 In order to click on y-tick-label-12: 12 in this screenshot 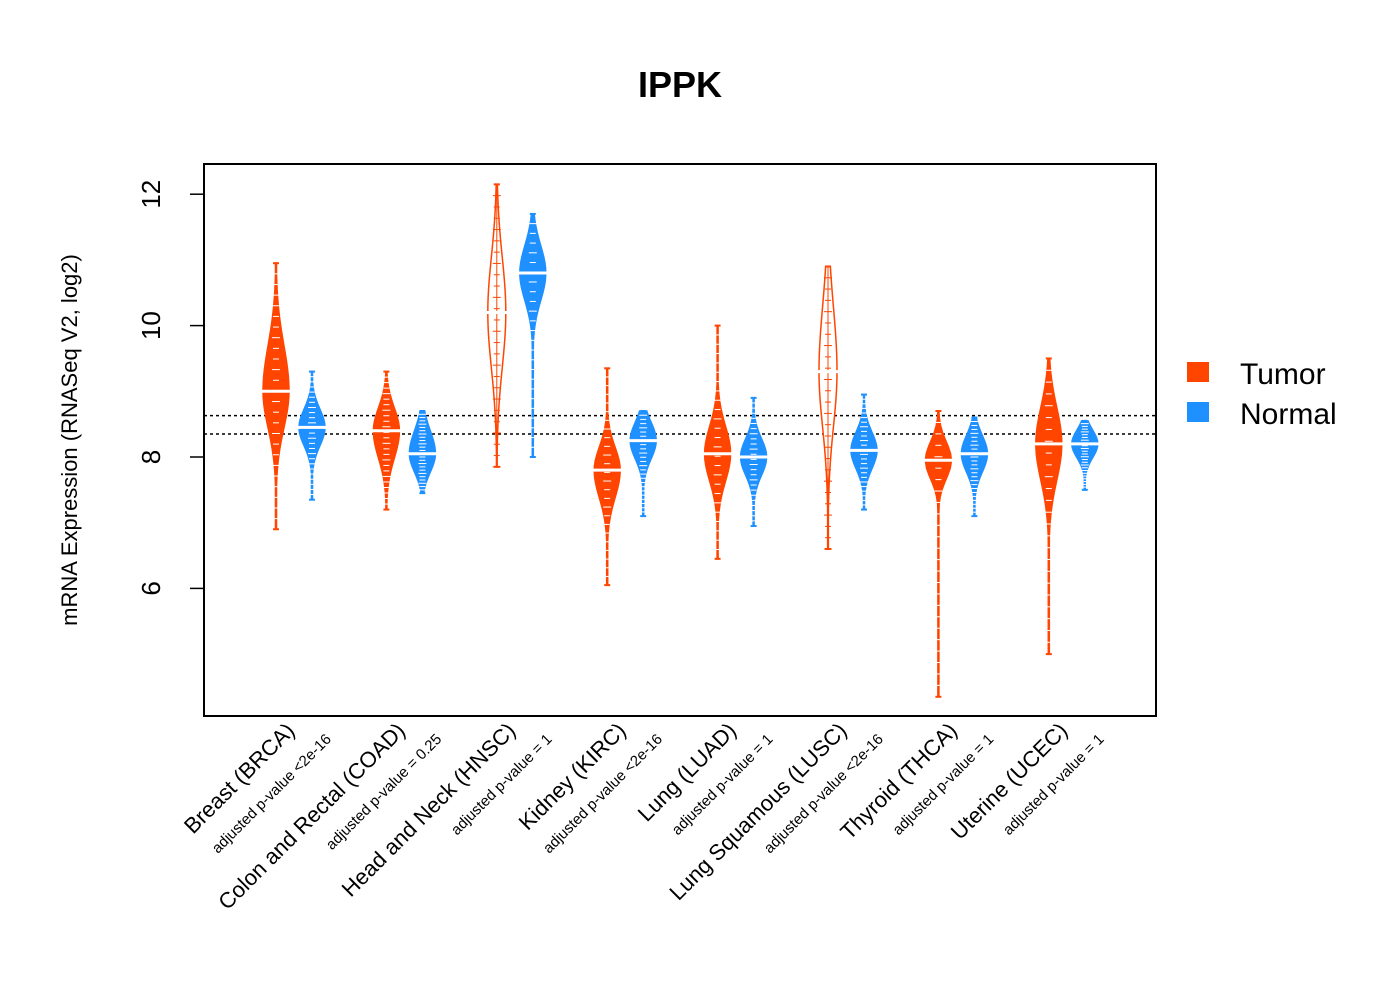, I will do `click(151, 194)`.